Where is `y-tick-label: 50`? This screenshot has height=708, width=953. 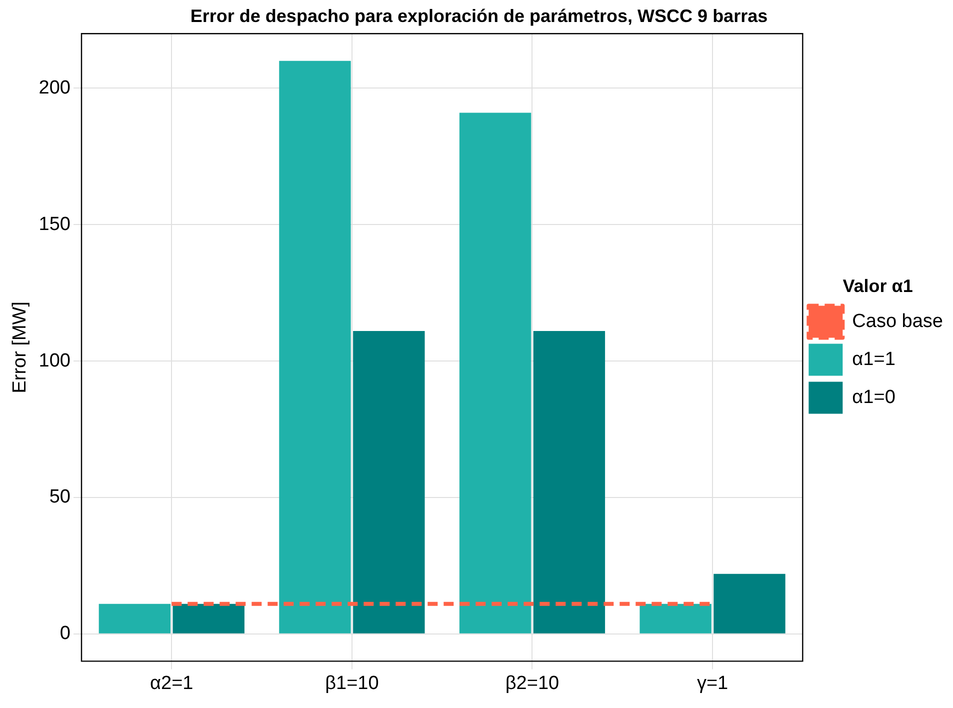
y-tick-label: 50 is located at coordinates (59, 497).